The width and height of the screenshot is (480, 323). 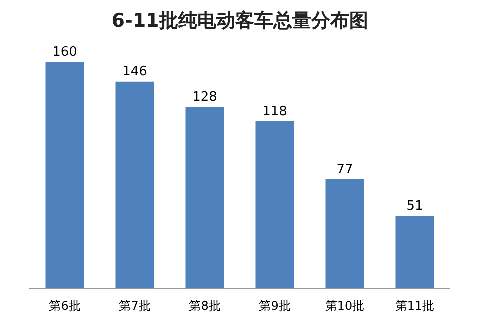 What do you see at coordinates (240, 21) in the screenshot?
I see `chart-title: 6-11批纯电动客车总量分布图` at bounding box center [240, 21].